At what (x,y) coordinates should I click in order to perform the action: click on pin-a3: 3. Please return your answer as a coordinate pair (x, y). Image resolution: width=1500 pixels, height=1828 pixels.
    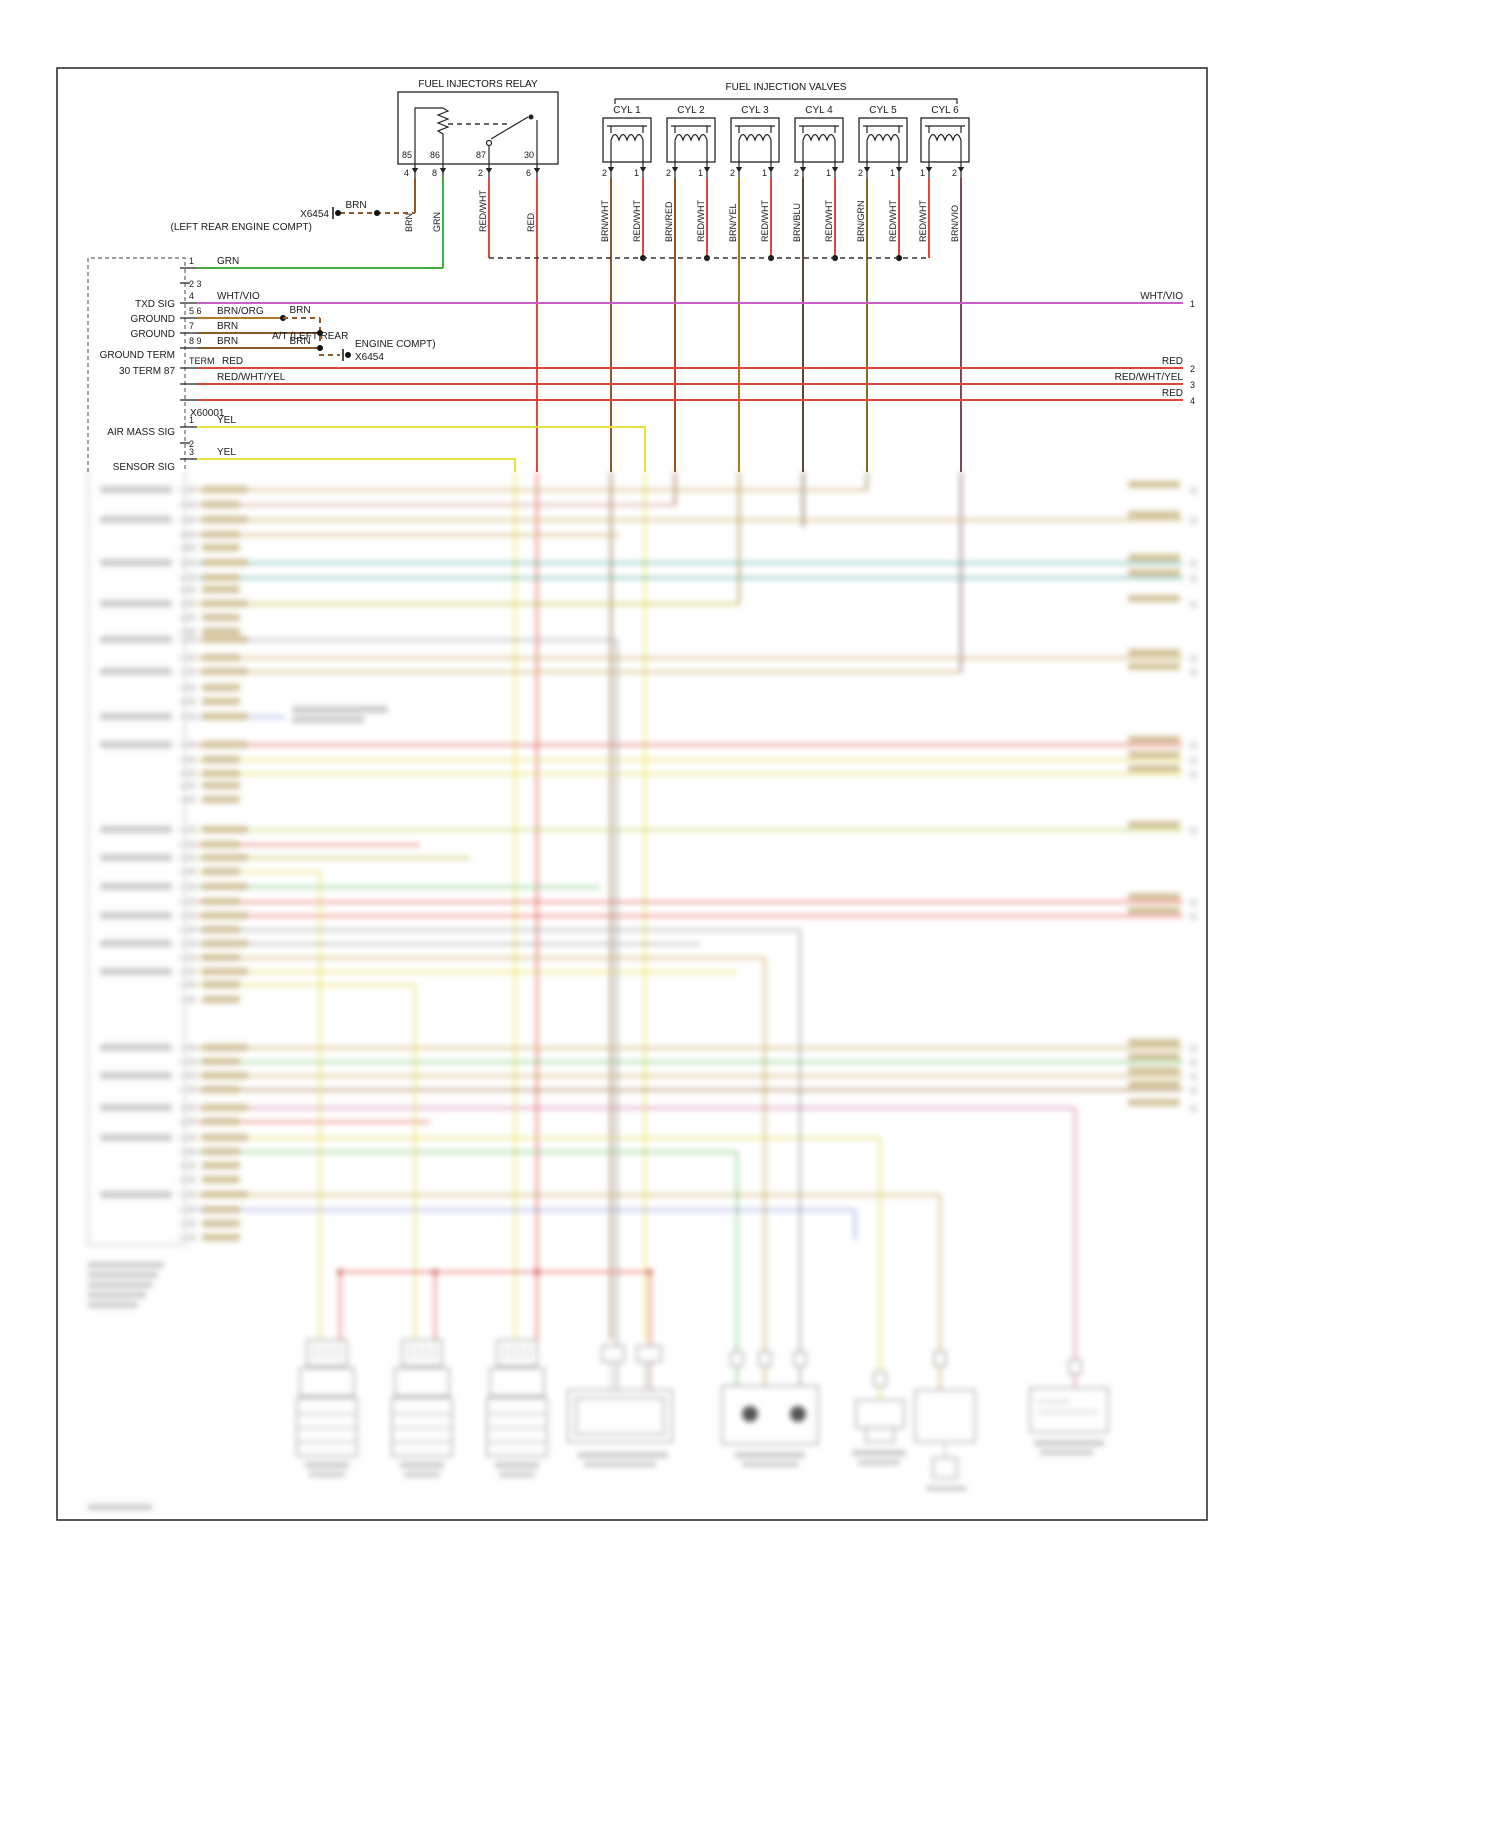
    Looking at the image, I should click on (191, 452).